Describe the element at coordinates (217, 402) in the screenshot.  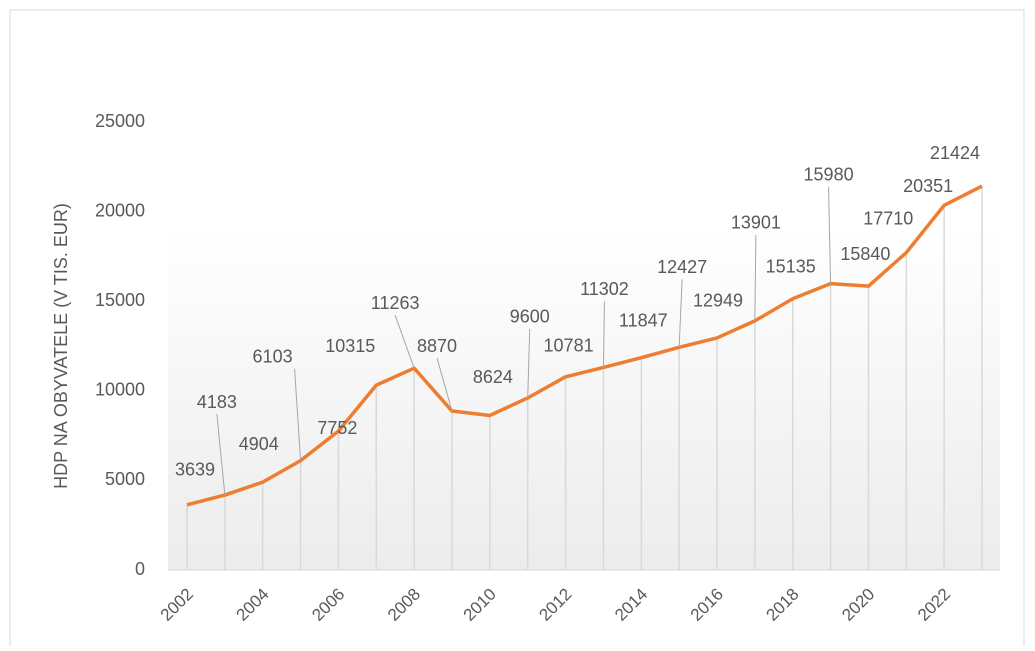
I see `data-label: 4183` at that location.